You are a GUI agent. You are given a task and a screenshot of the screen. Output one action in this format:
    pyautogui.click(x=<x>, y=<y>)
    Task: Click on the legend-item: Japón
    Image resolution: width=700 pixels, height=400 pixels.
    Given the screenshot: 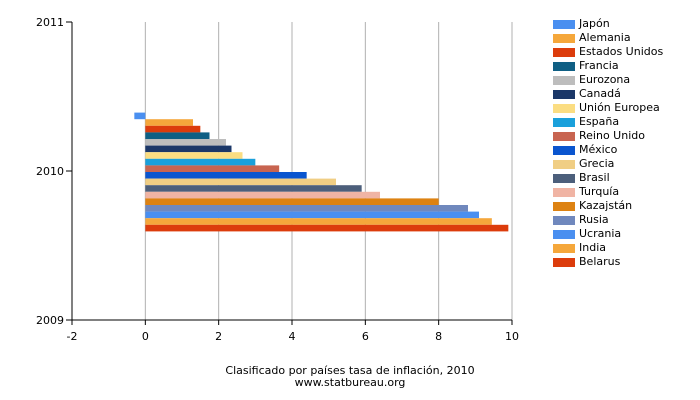 What is the action you would take?
    pyautogui.click(x=608, y=24)
    